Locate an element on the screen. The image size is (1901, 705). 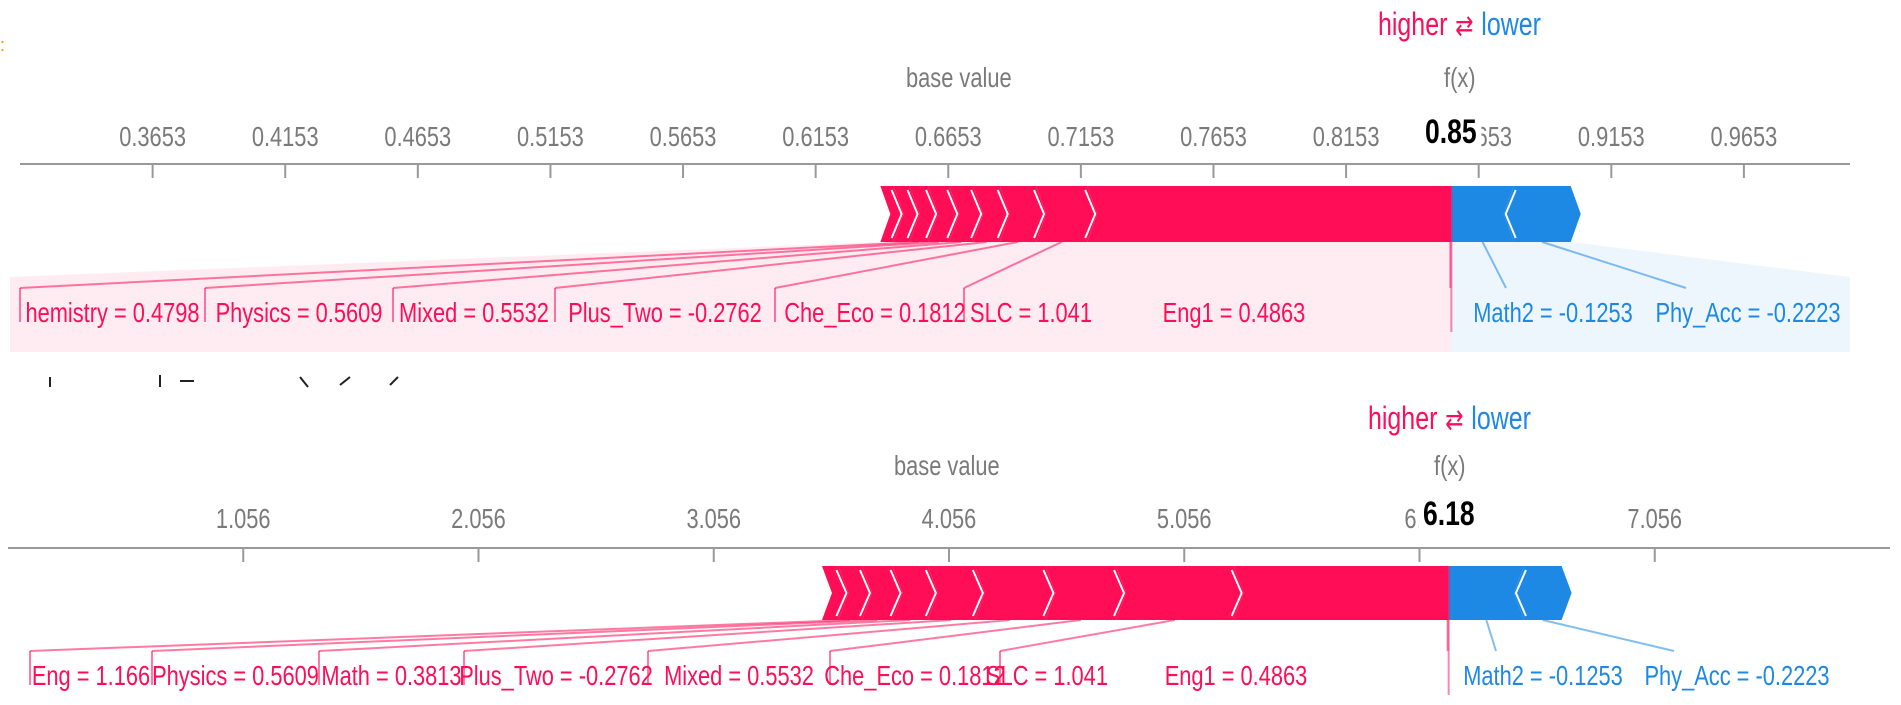
fx-label: f(x) is located at coordinates (1450, 465).